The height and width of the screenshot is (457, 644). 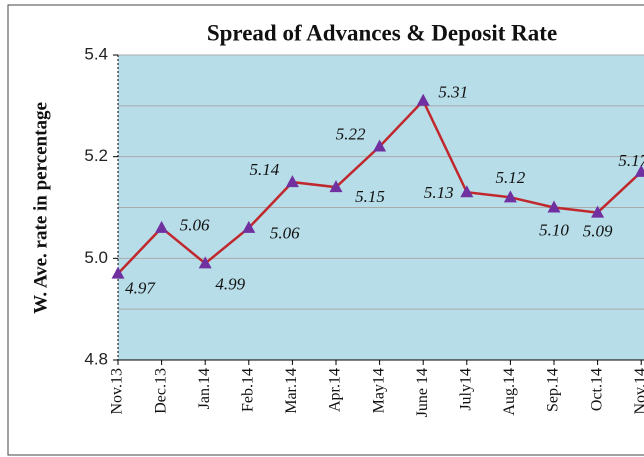 What do you see at coordinates (204, 388) in the screenshot?
I see `x-tick-label: Jan.14` at bounding box center [204, 388].